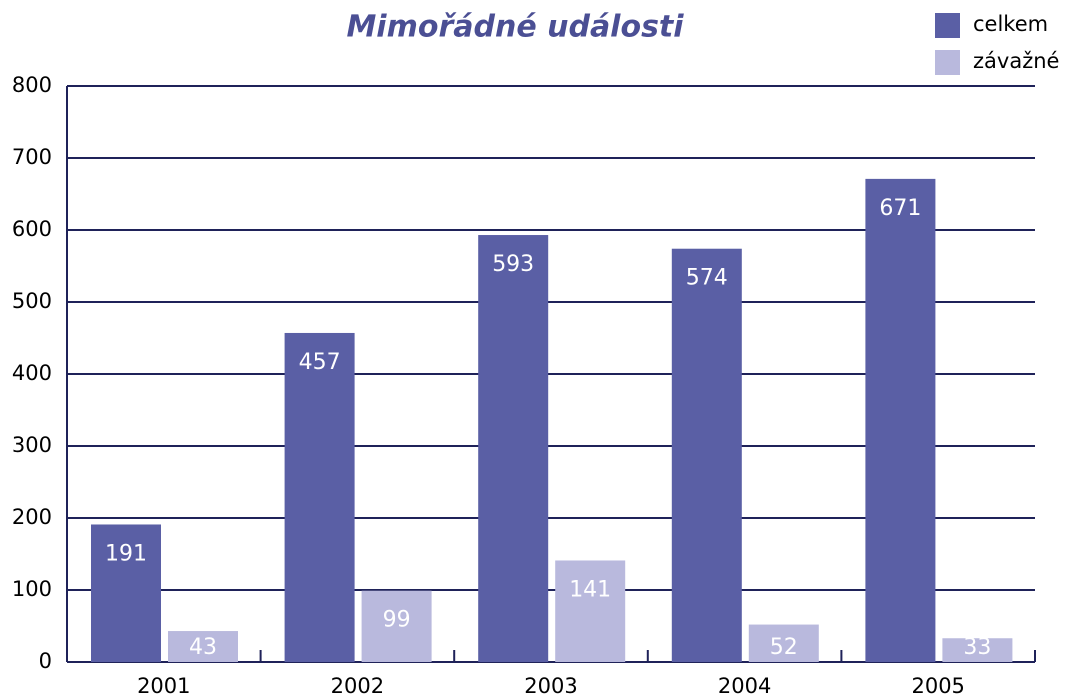 Image resolution: width=1084 pixels, height=696 pixels. I want to click on y-tick-label: 400, so click(32, 373).